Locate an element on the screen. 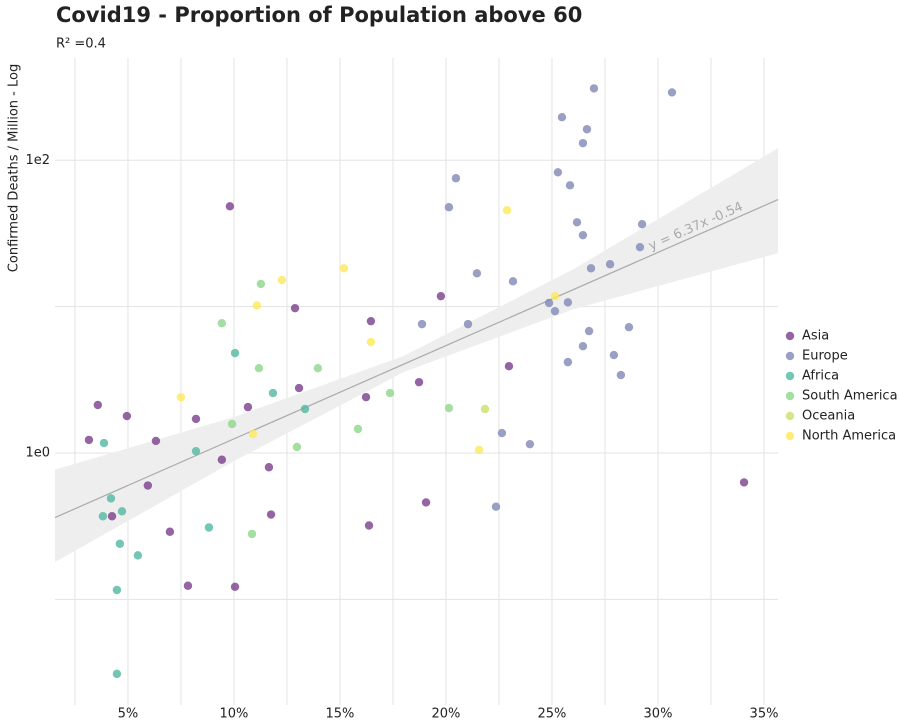 Image resolution: width=900 pixels, height=720 pixels. legend-label: Asia is located at coordinates (815, 336).